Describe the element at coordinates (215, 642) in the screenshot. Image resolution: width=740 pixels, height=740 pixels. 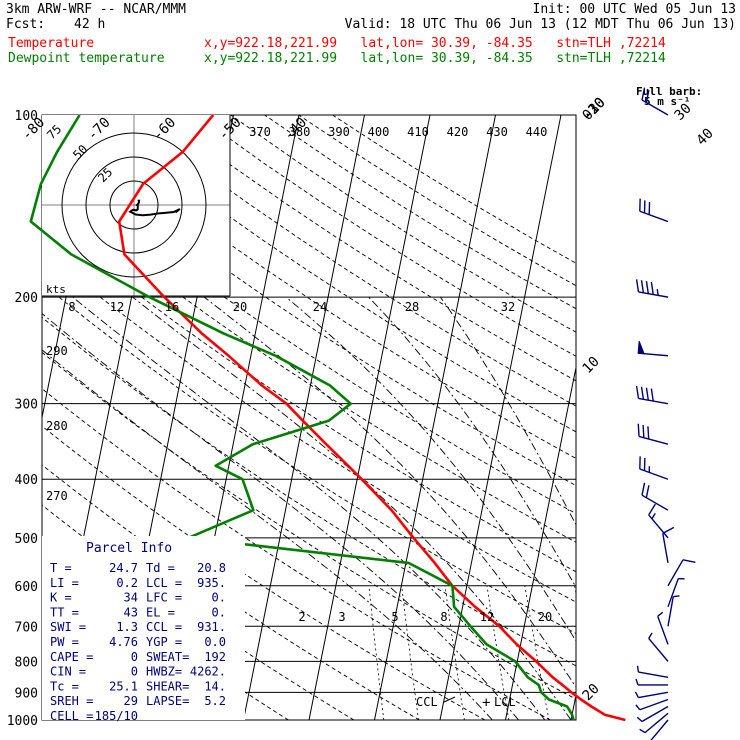
I see `parcel-param-value: 0.0` at that location.